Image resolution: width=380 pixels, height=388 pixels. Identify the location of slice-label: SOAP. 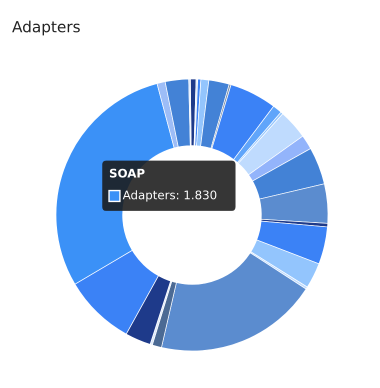
(127, 173).